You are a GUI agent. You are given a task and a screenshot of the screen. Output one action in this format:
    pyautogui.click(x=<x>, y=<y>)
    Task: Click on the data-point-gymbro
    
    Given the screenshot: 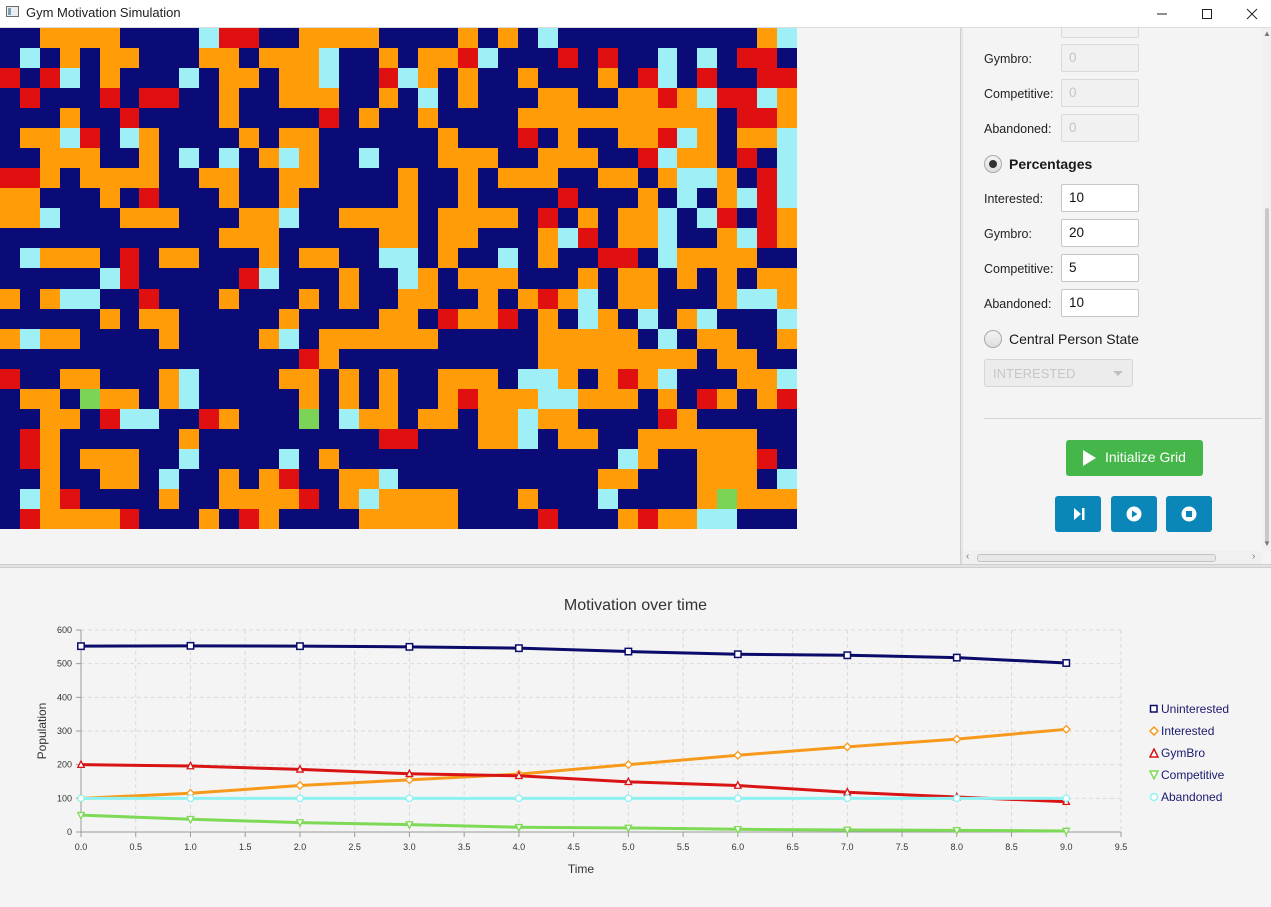 What is the action you would take?
    pyautogui.click(x=519, y=775)
    